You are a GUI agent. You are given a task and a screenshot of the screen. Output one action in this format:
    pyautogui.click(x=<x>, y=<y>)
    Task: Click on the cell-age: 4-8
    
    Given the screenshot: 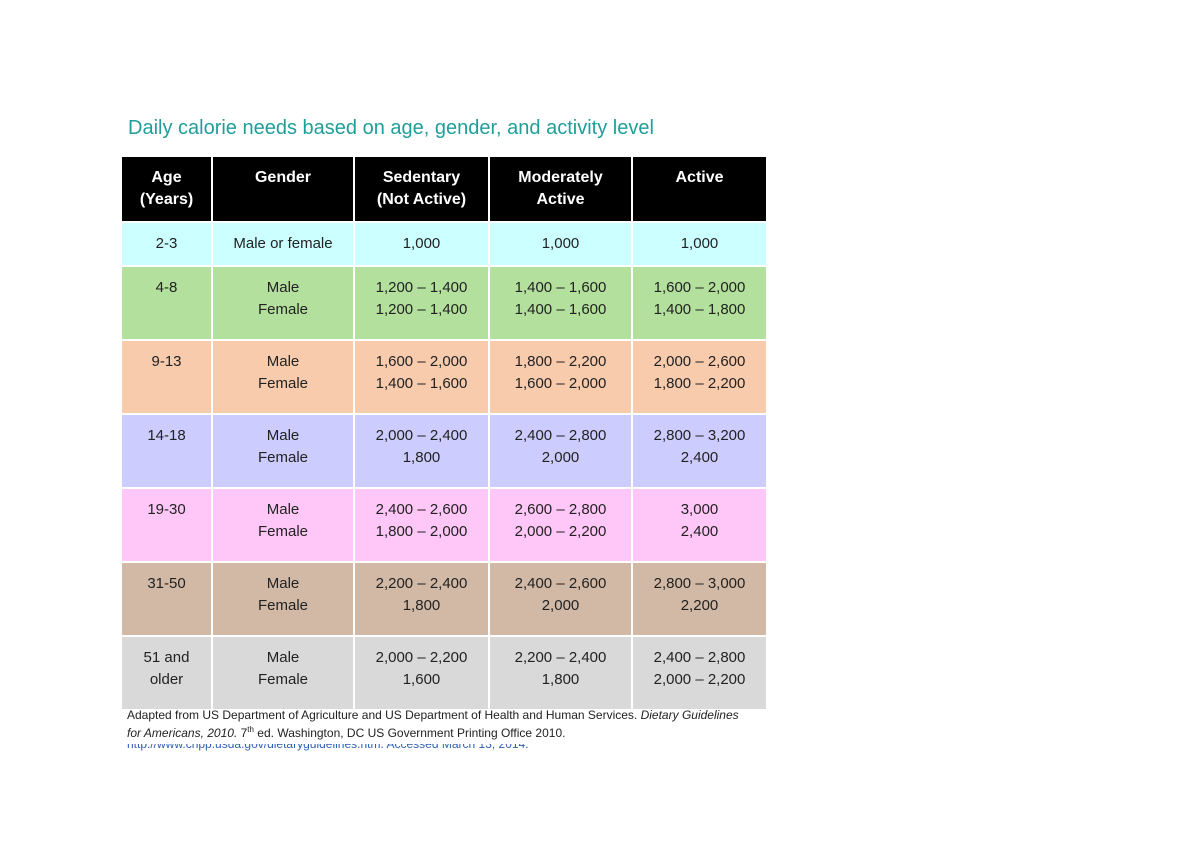 What is the action you would take?
    pyautogui.click(x=166, y=303)
    